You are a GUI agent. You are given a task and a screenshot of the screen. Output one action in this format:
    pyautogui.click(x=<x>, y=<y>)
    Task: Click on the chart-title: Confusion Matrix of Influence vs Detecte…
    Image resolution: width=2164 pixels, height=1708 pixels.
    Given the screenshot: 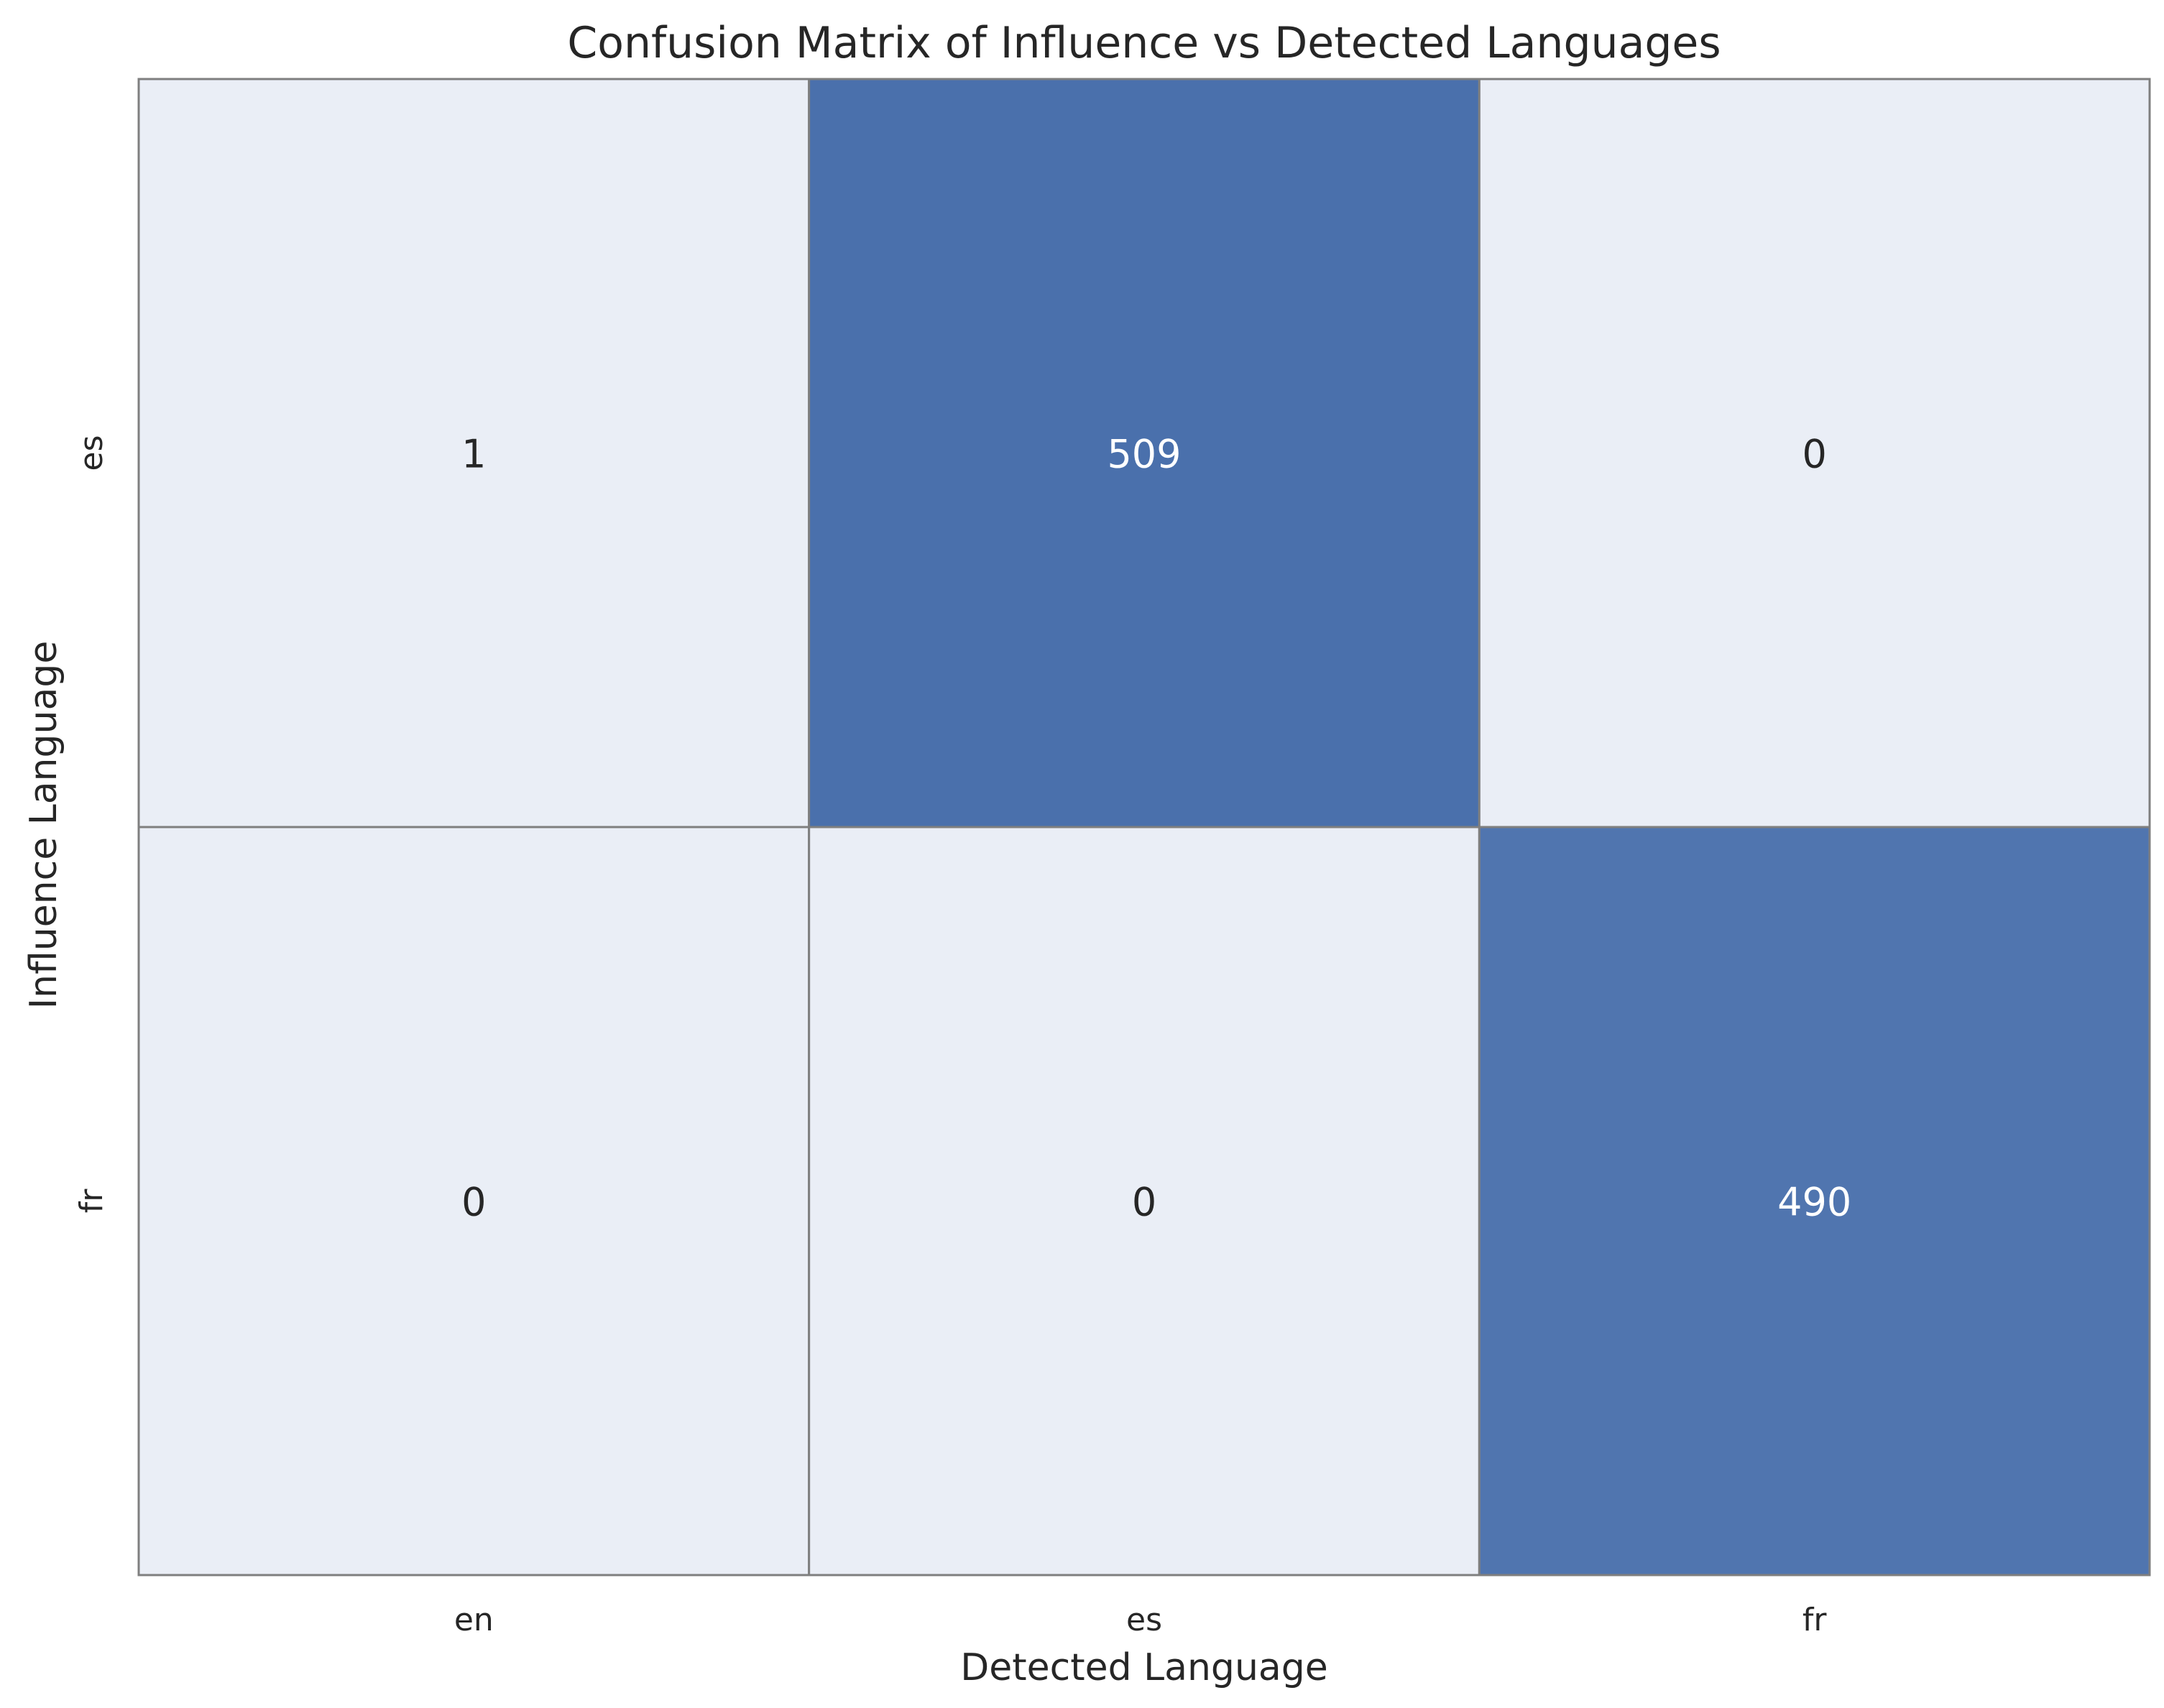 What is the action you would take?
    pyautogui.click(x=1144, y=43)
    